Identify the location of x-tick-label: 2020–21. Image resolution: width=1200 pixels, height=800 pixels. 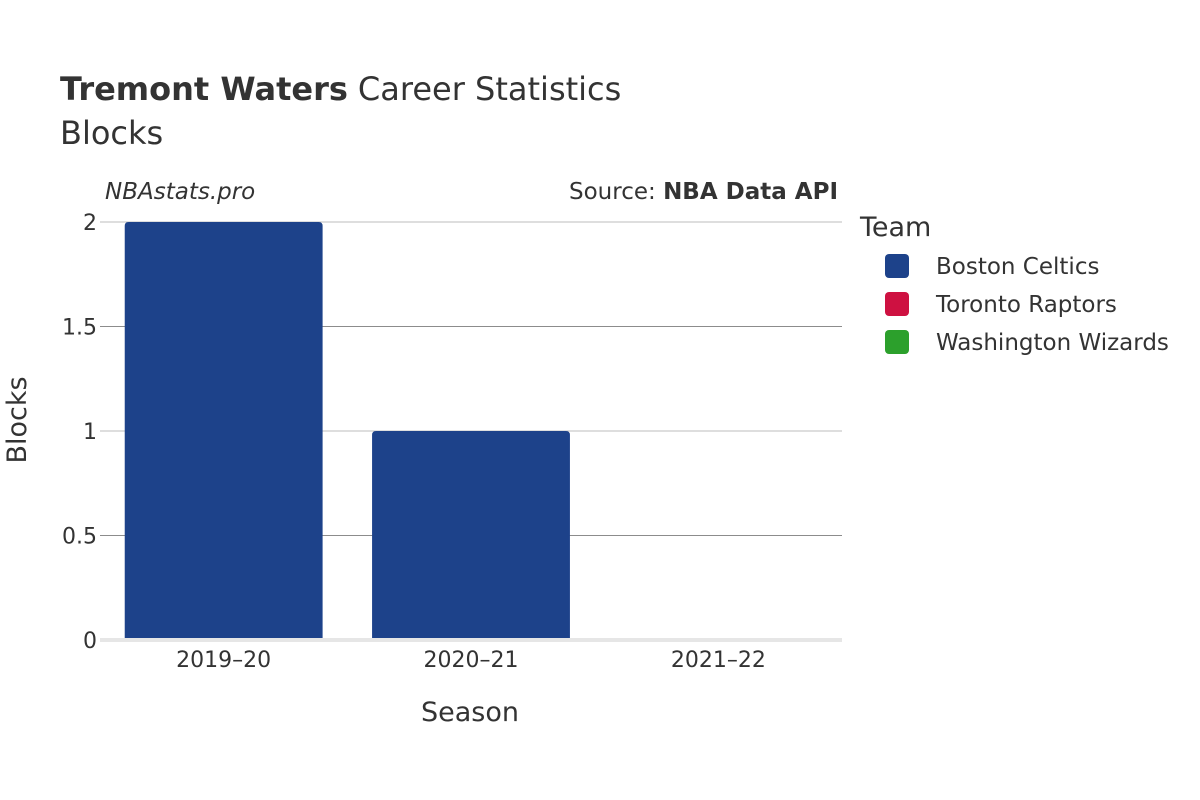
(471, 660).